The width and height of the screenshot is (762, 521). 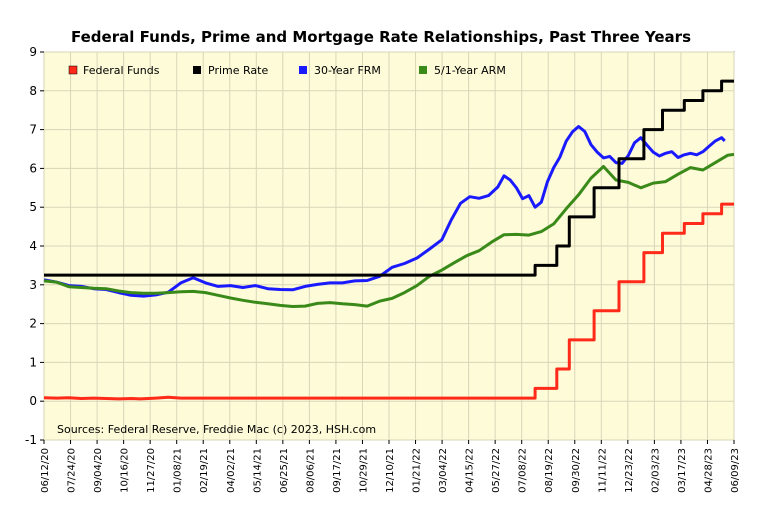 What do you see at coordinates (45, 470) in the screenshot?
I see `x-tick-label: 06/12/20` at bounding box center [45, 470].